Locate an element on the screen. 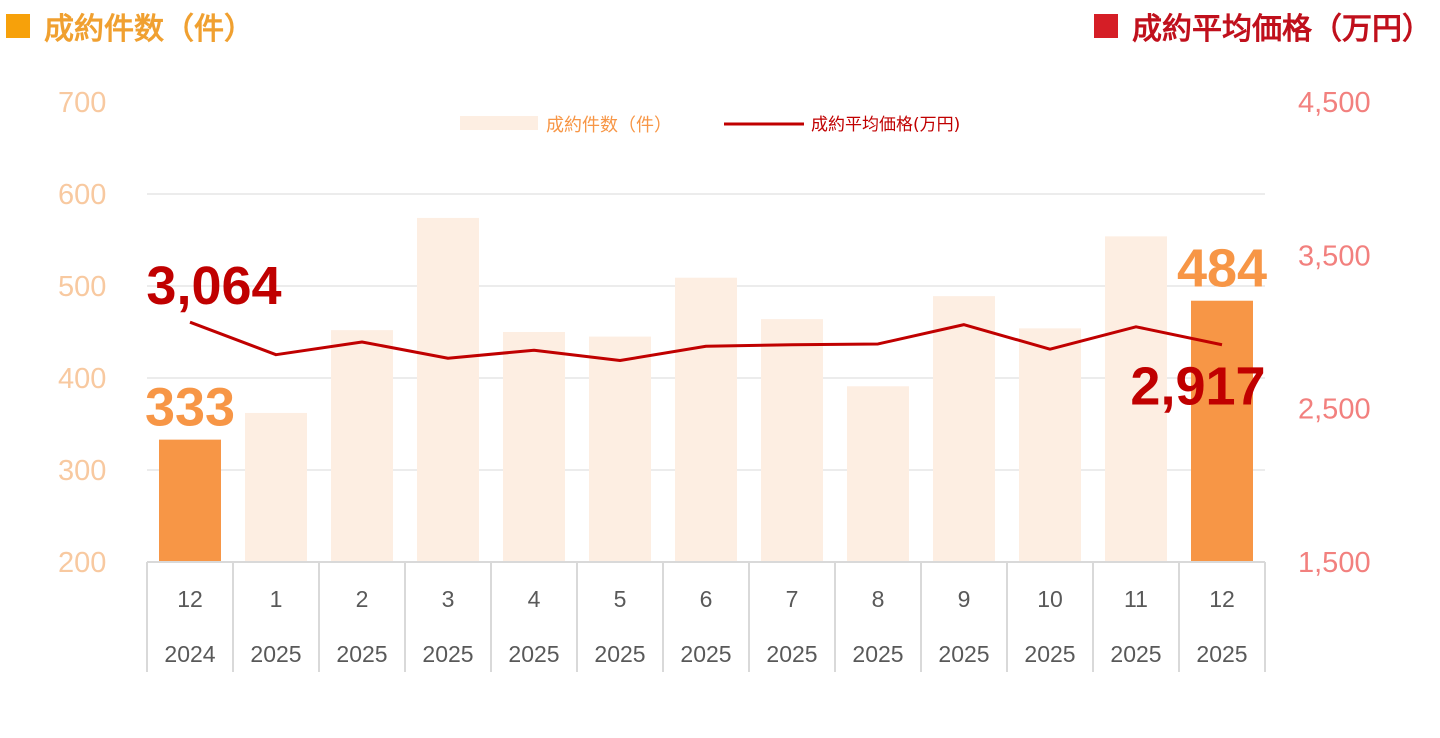 This screenshot has width=1440, height=738. right-axis-ticks: 4,500 3,500 2,500 1,500 is located at coordinates (1334, 333).